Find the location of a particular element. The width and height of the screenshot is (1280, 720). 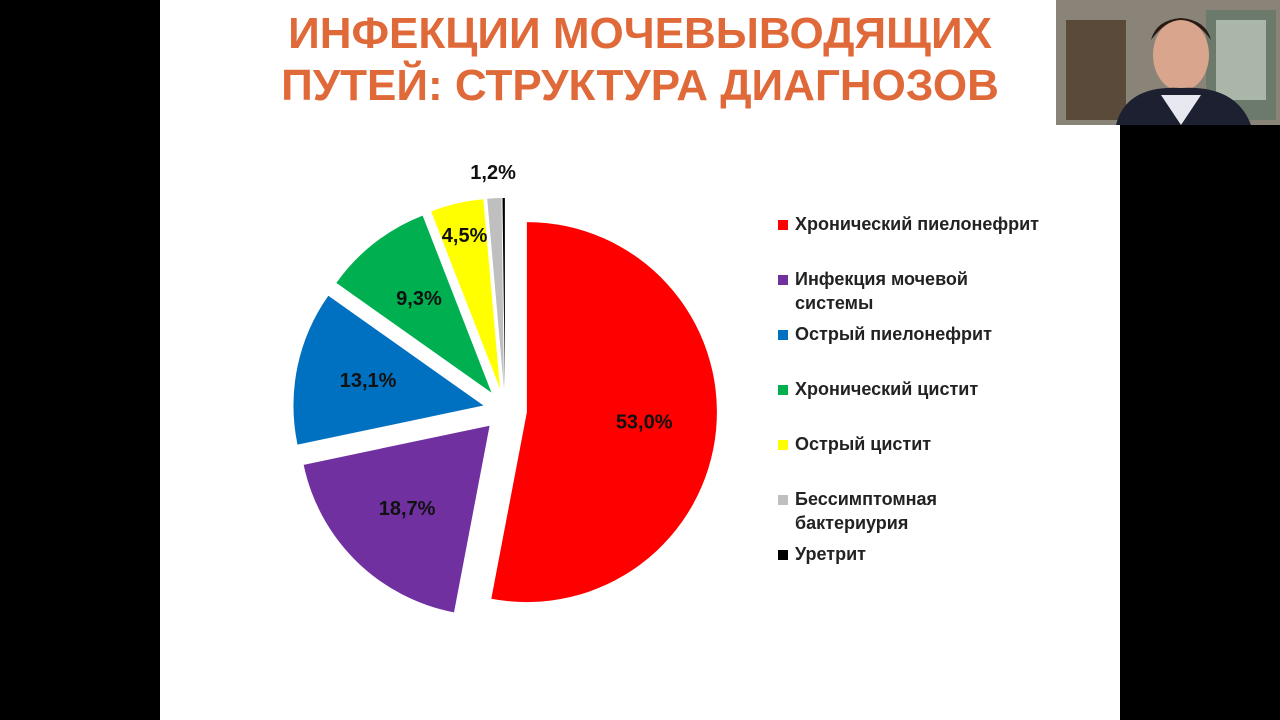

data-label: 13,1% is located at coordinates (368, 381).